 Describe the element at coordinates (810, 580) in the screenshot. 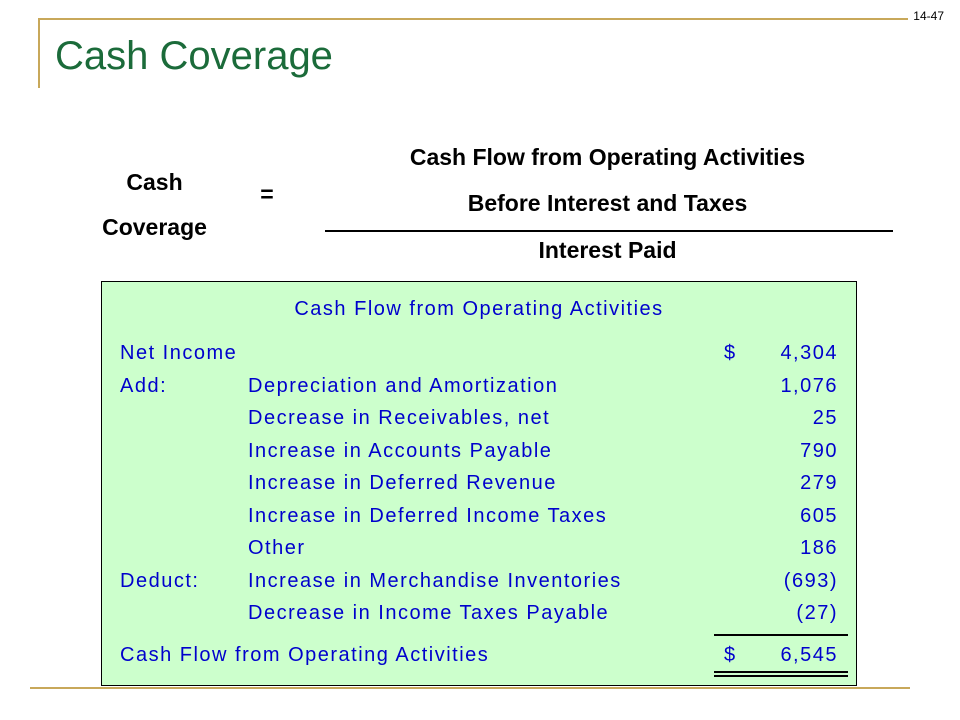

I see `row-amount: (693)` at that location.